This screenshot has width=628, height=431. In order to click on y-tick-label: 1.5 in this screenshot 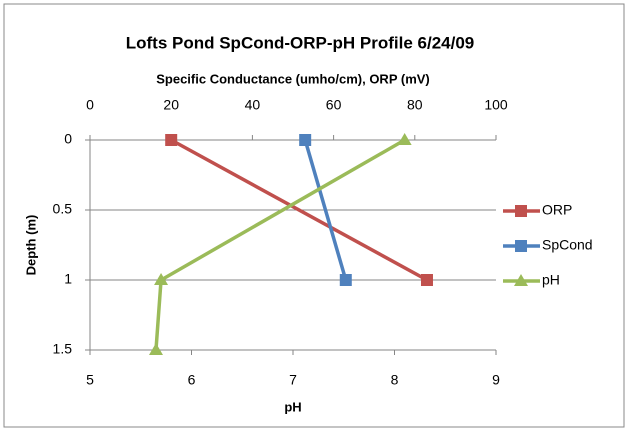, I will do `click(63, 349)`.